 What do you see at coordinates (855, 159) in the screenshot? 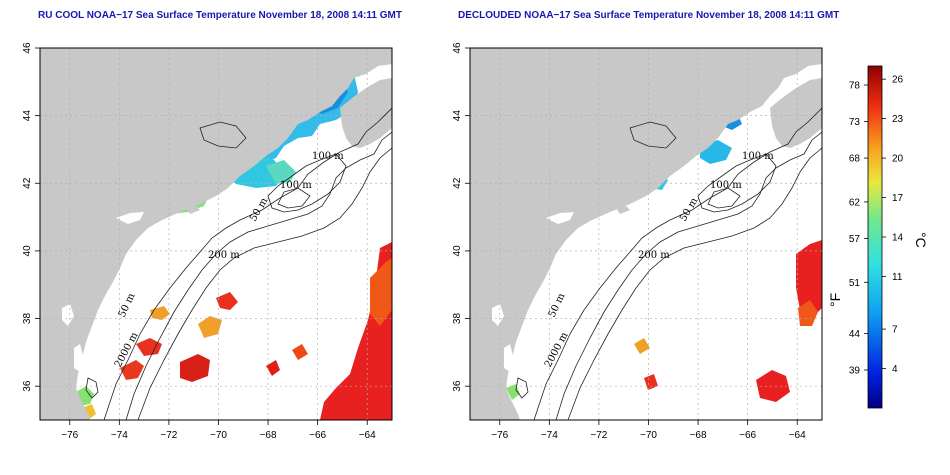
I see `fahrenheit-tick-label: 68` at bounding box center [855, 159].